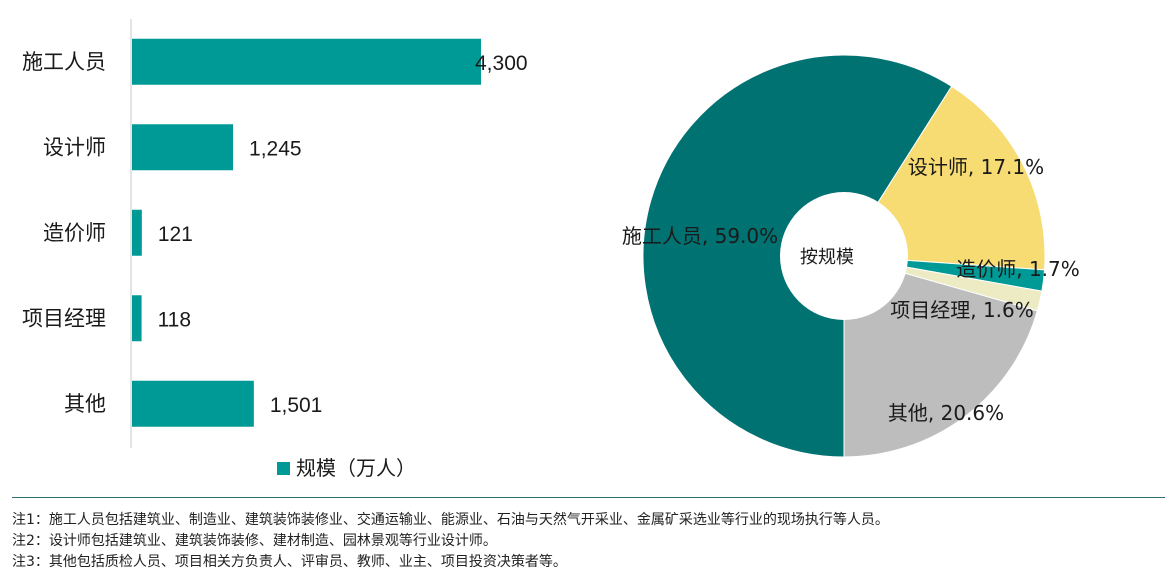 The height and width of the screenshot is (582, 1175). I want to click on value-label: 4,300, so click(501, 63).